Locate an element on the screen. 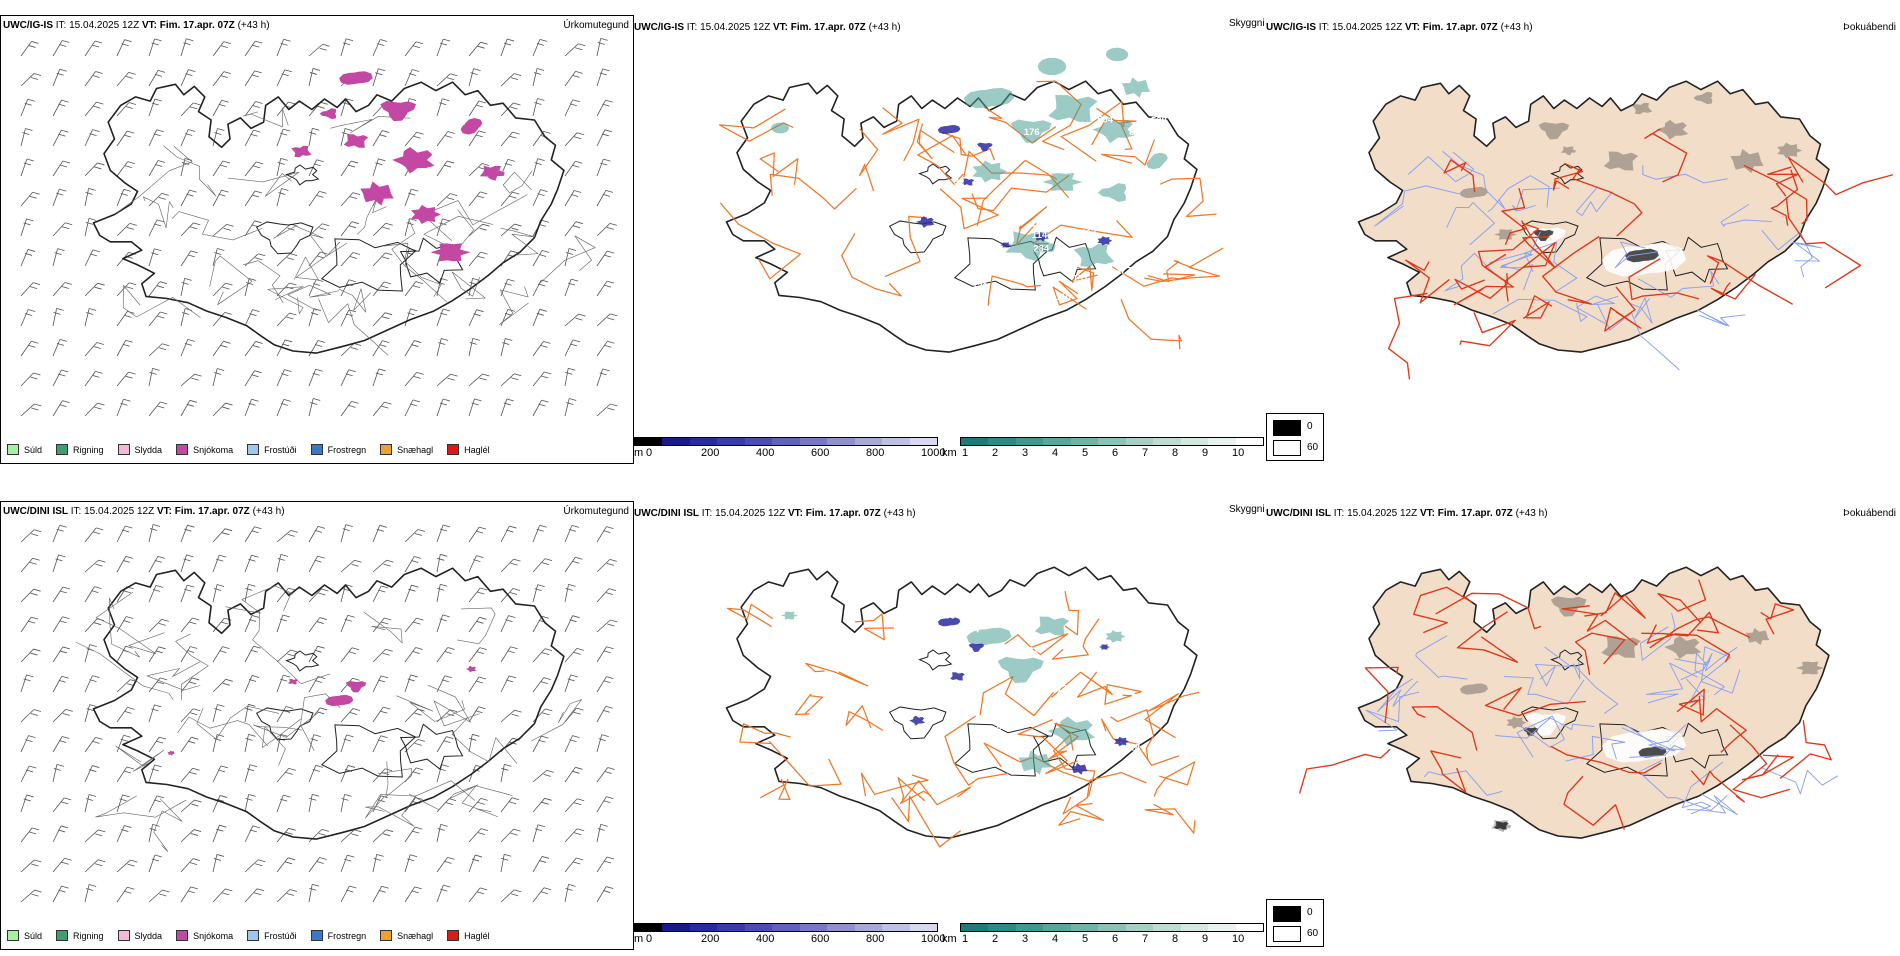  legend-item: Frostregn is located at coordinates (338, 935).